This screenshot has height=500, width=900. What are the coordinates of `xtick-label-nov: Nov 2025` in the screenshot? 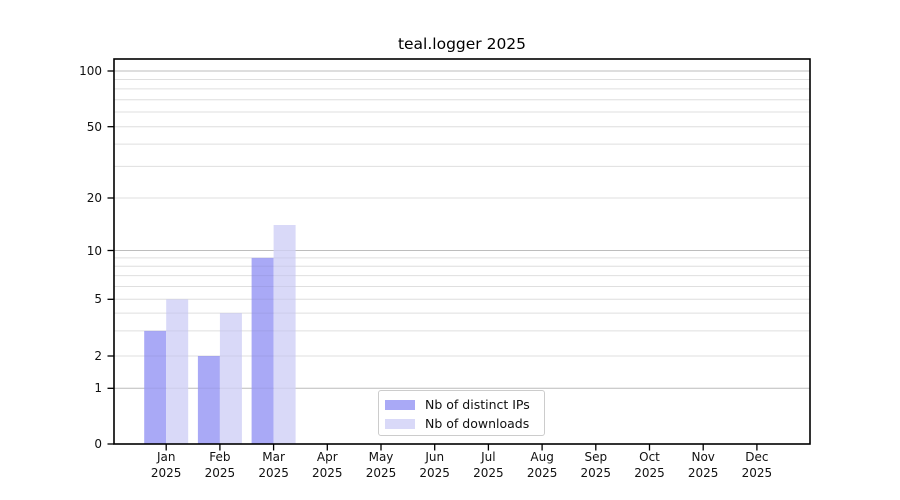 It's located at (703, 465).